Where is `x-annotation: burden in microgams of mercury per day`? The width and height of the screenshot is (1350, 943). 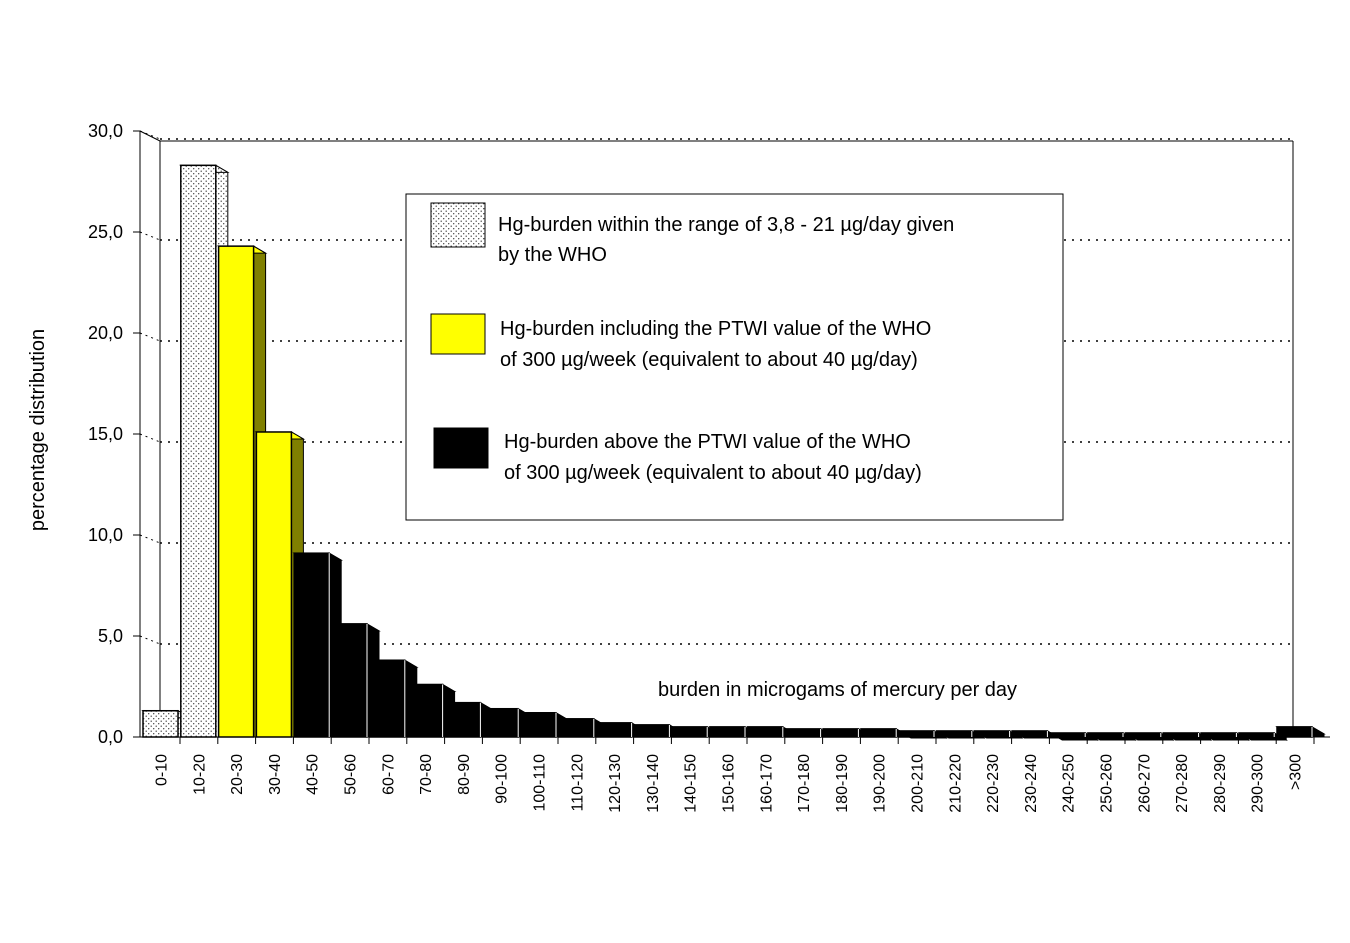 x-annotation: burden in microgams of mercury per day is located at coordinates (837, 690).